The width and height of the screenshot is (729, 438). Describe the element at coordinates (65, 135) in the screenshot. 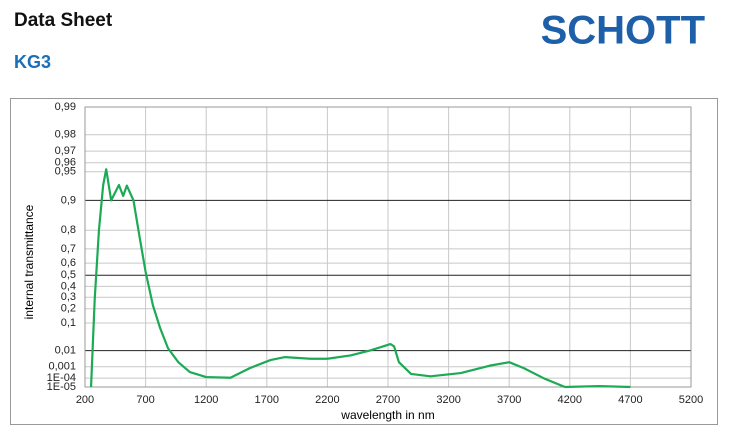

I see `y-tick-label: 0,98` at that location.